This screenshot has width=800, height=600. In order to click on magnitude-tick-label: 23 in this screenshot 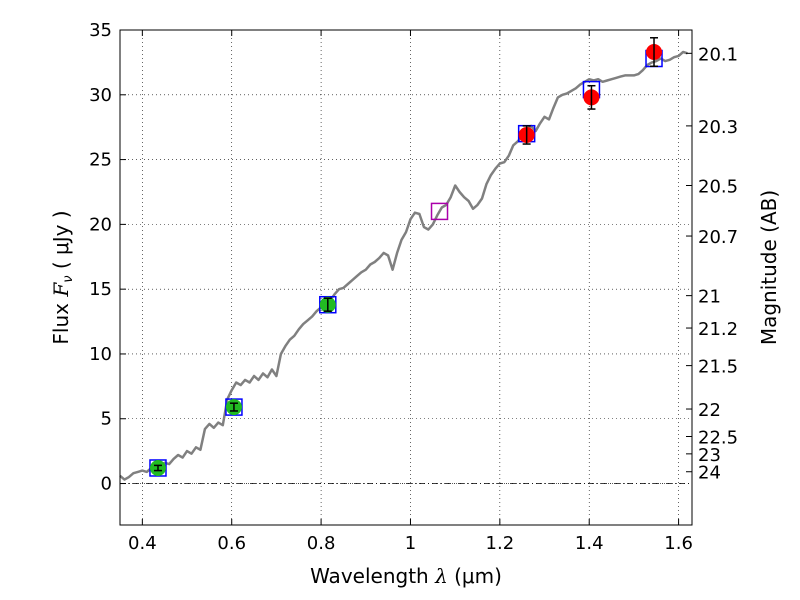, I will do `click(709, 455)`.